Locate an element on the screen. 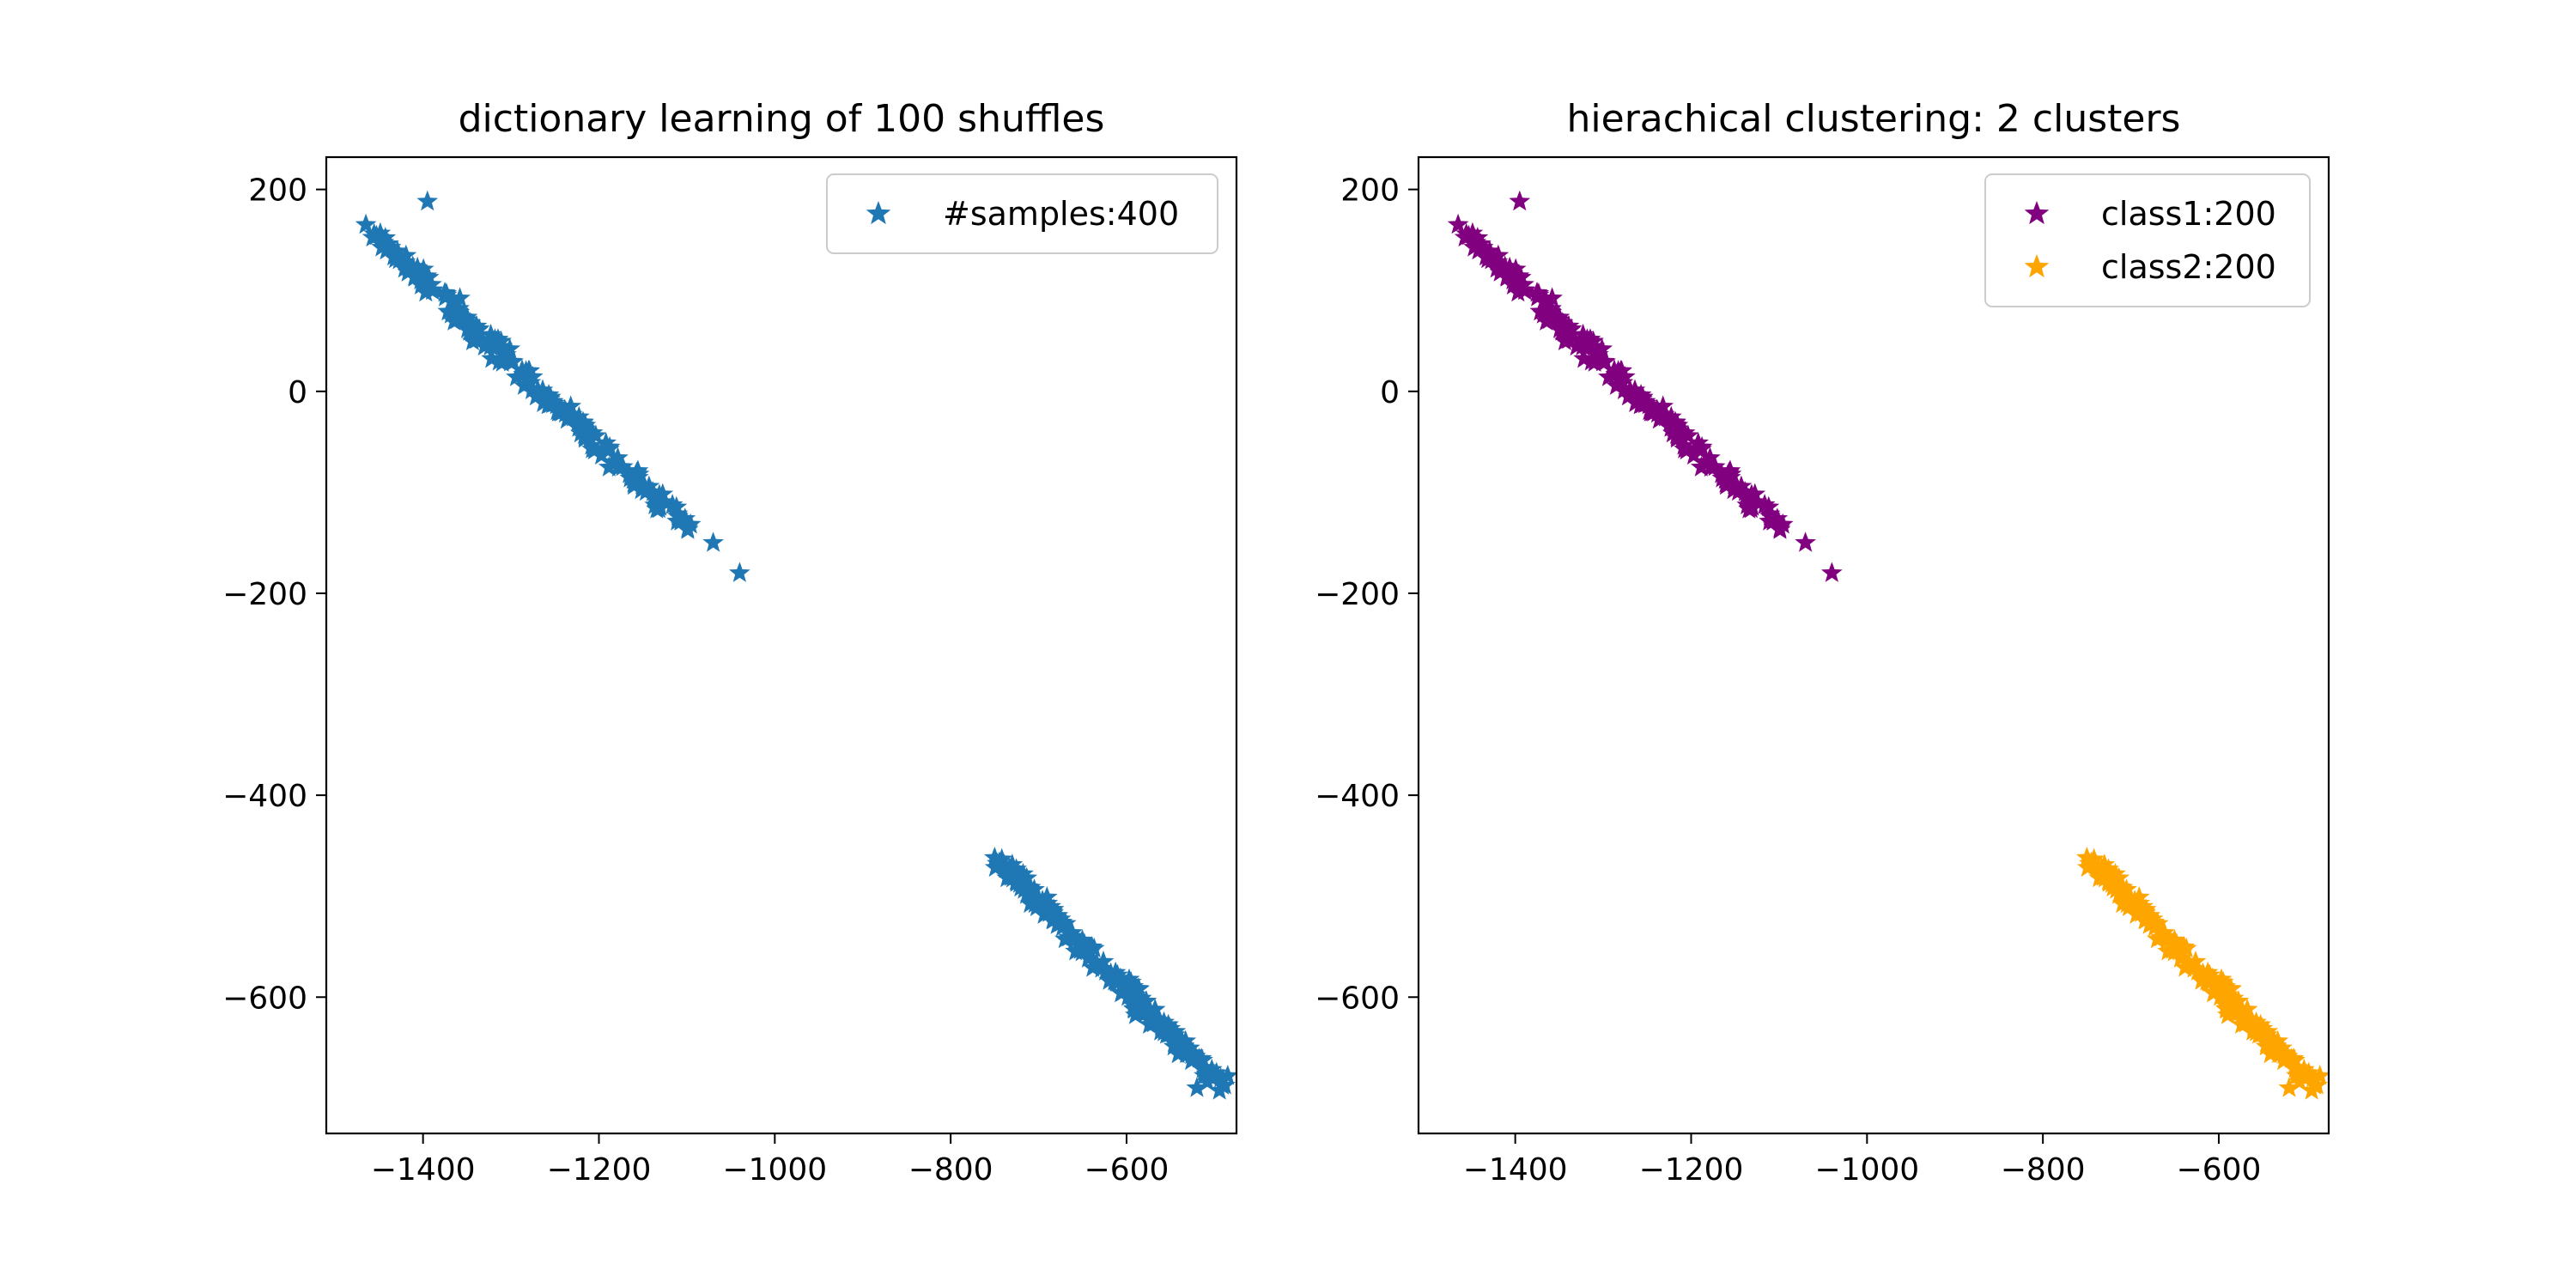  y-tick-label: −400 is located at coordinates (1357, 797).